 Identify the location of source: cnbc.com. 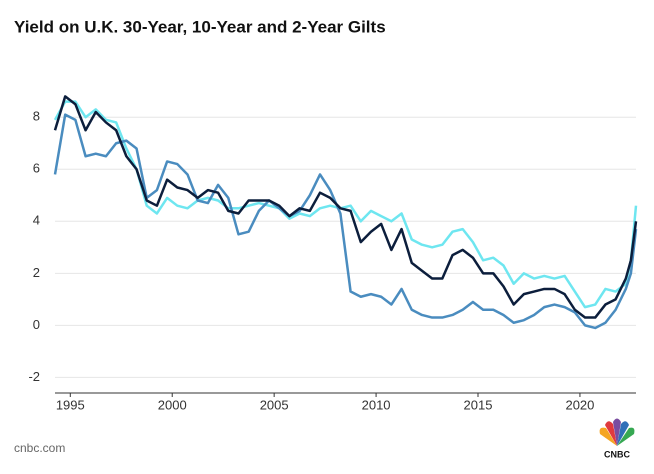
(39, 448).